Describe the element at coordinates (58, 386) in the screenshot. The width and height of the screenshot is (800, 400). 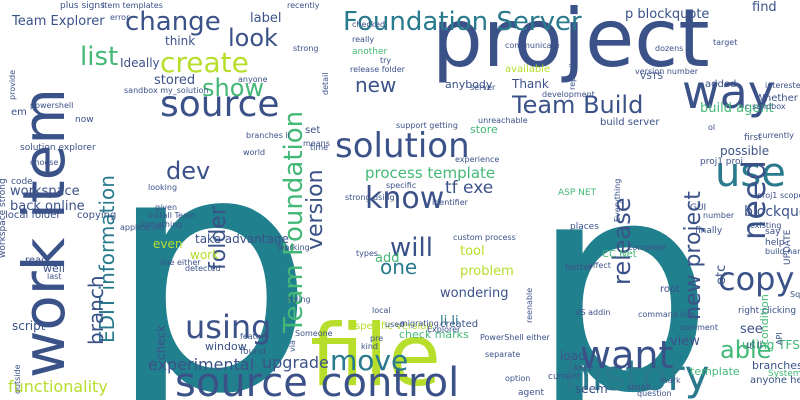
I see `word-functionality-45: functionality` at that location.